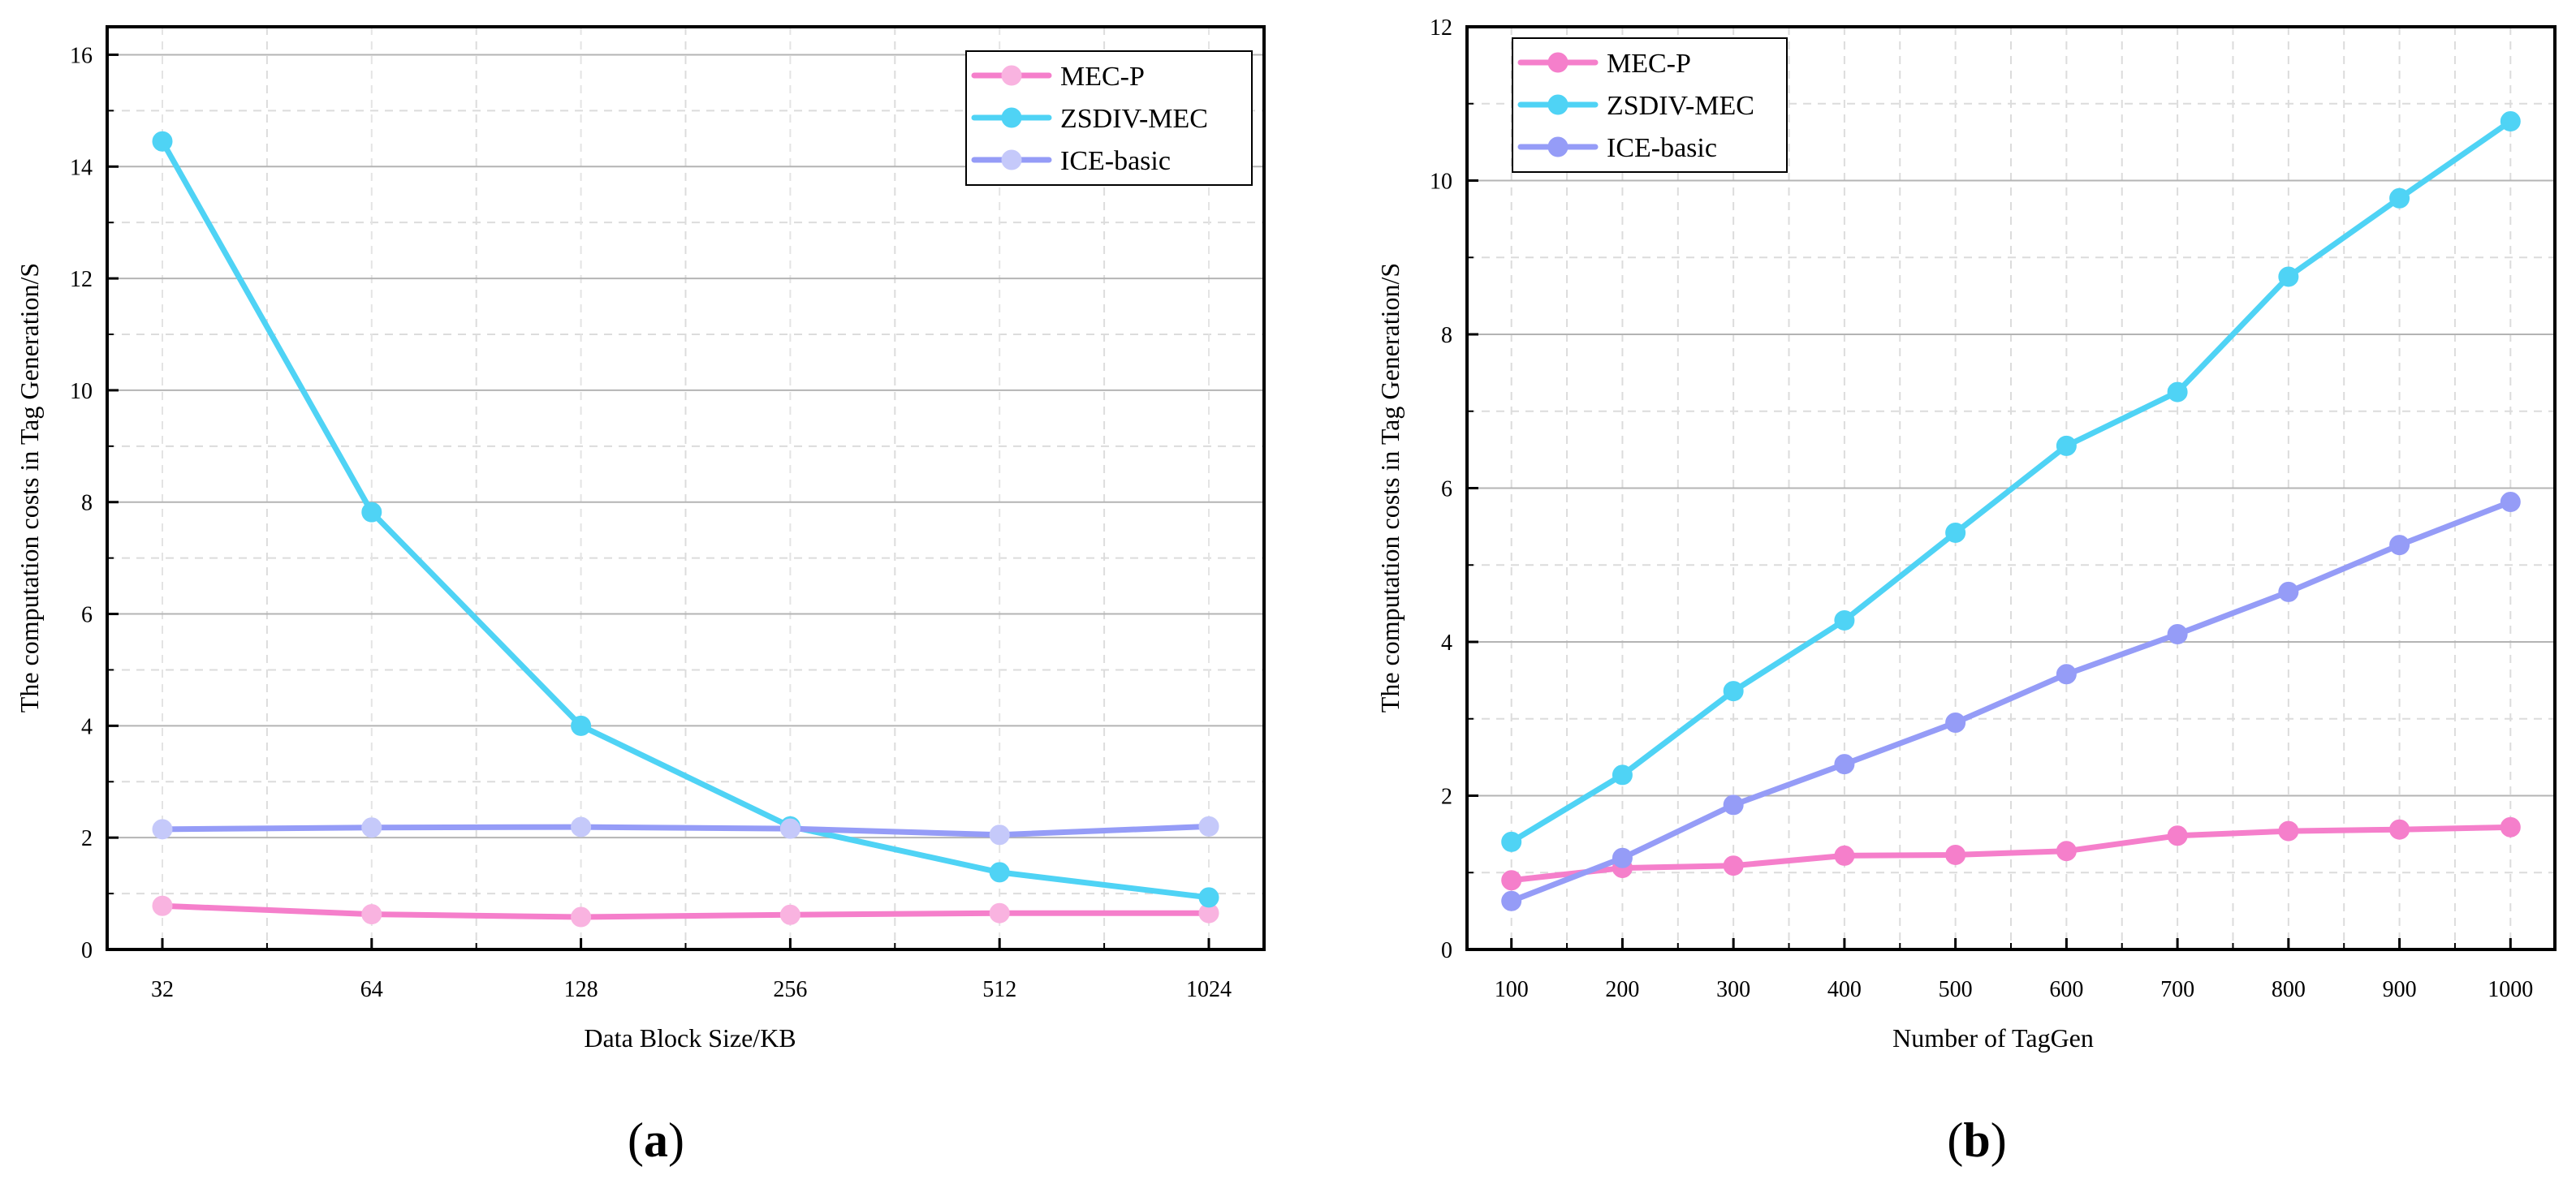  Describe the element at coordinates (2014, 970) in the screenshot. I see `x-axis: 100 200 300 400 500 600 700 800 900 1000` at that location.